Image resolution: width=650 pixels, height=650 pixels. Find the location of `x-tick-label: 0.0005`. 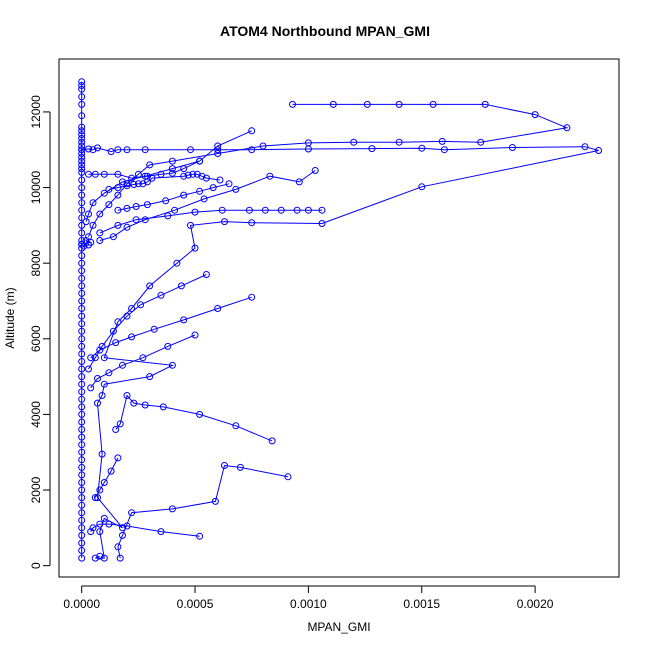

x-tick-label: 0.0005 is located at coordinates (195, 604).